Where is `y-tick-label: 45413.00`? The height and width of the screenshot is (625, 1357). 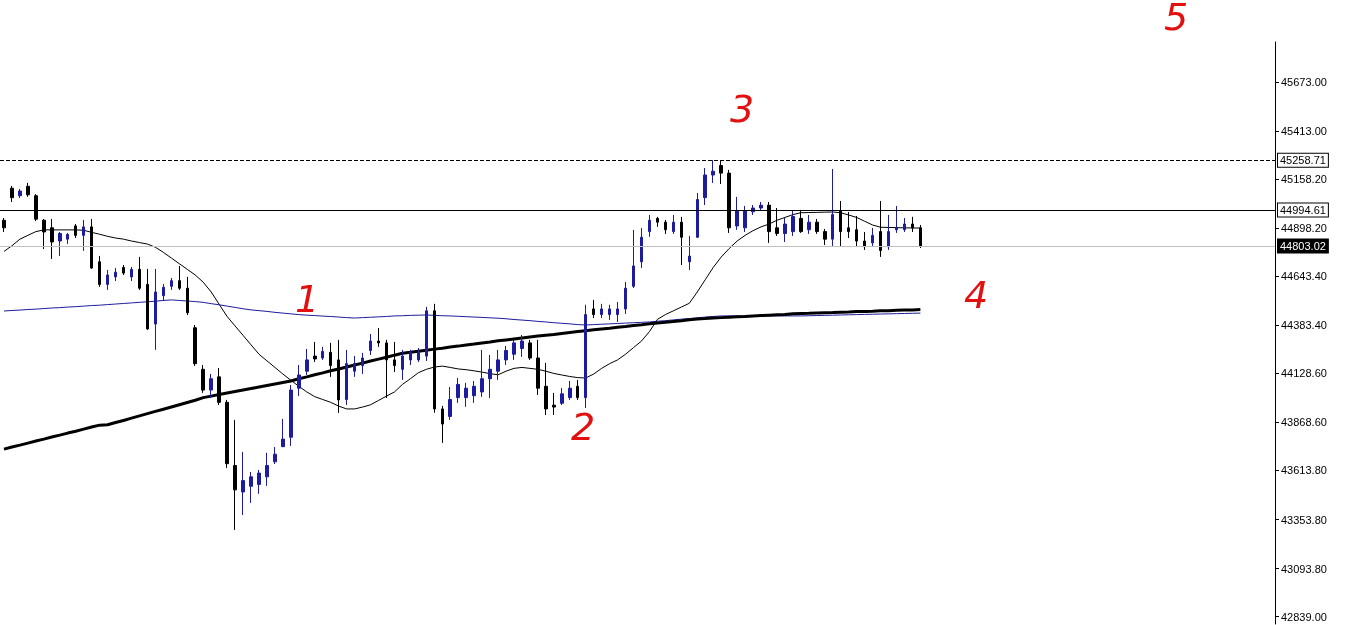 y-tick-label: 45413.00 is located at coordinates (1304, 131).